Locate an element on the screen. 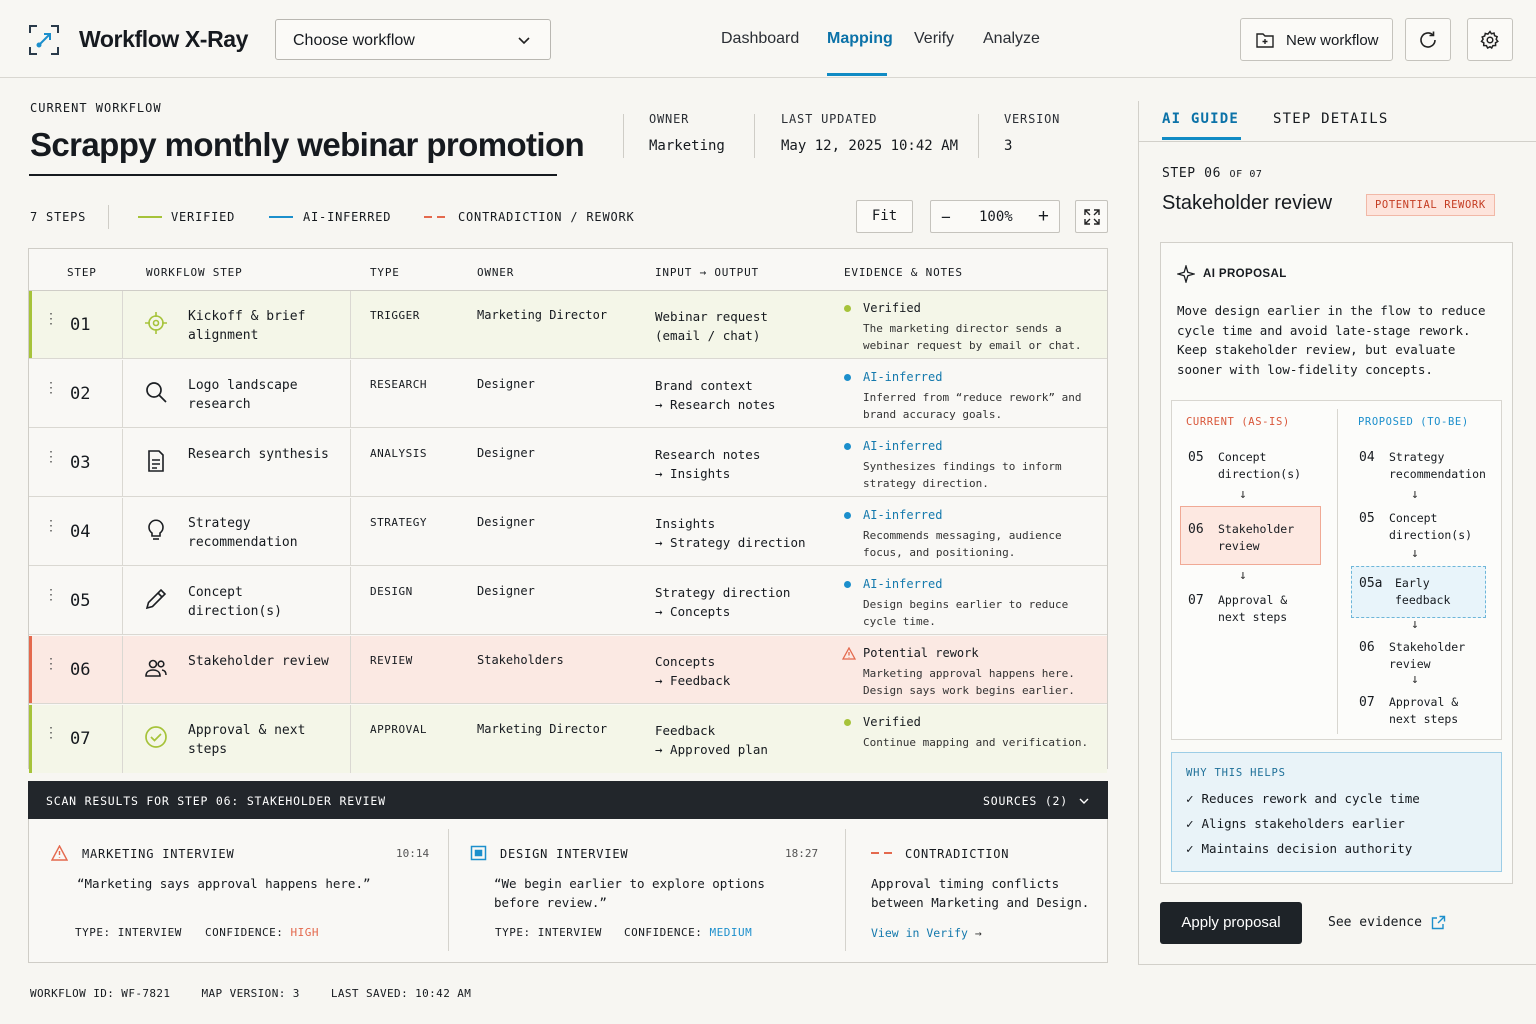 The image size is (1536, 1024). arrow-down-icon: ↓ is located at coordinates (1415, 679).